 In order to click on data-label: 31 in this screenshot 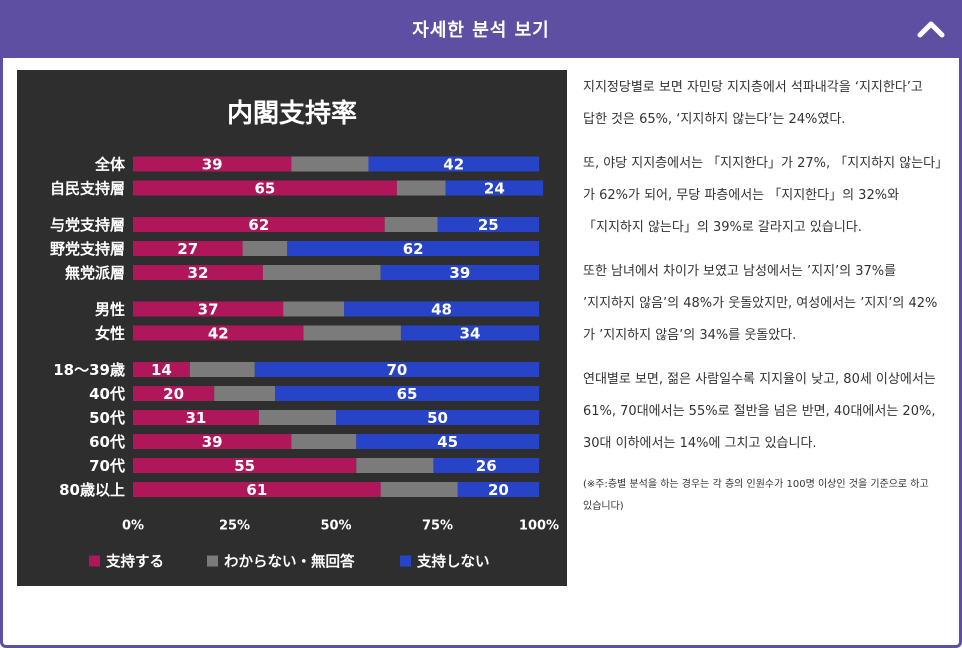, I will do `click(195, 418)`.